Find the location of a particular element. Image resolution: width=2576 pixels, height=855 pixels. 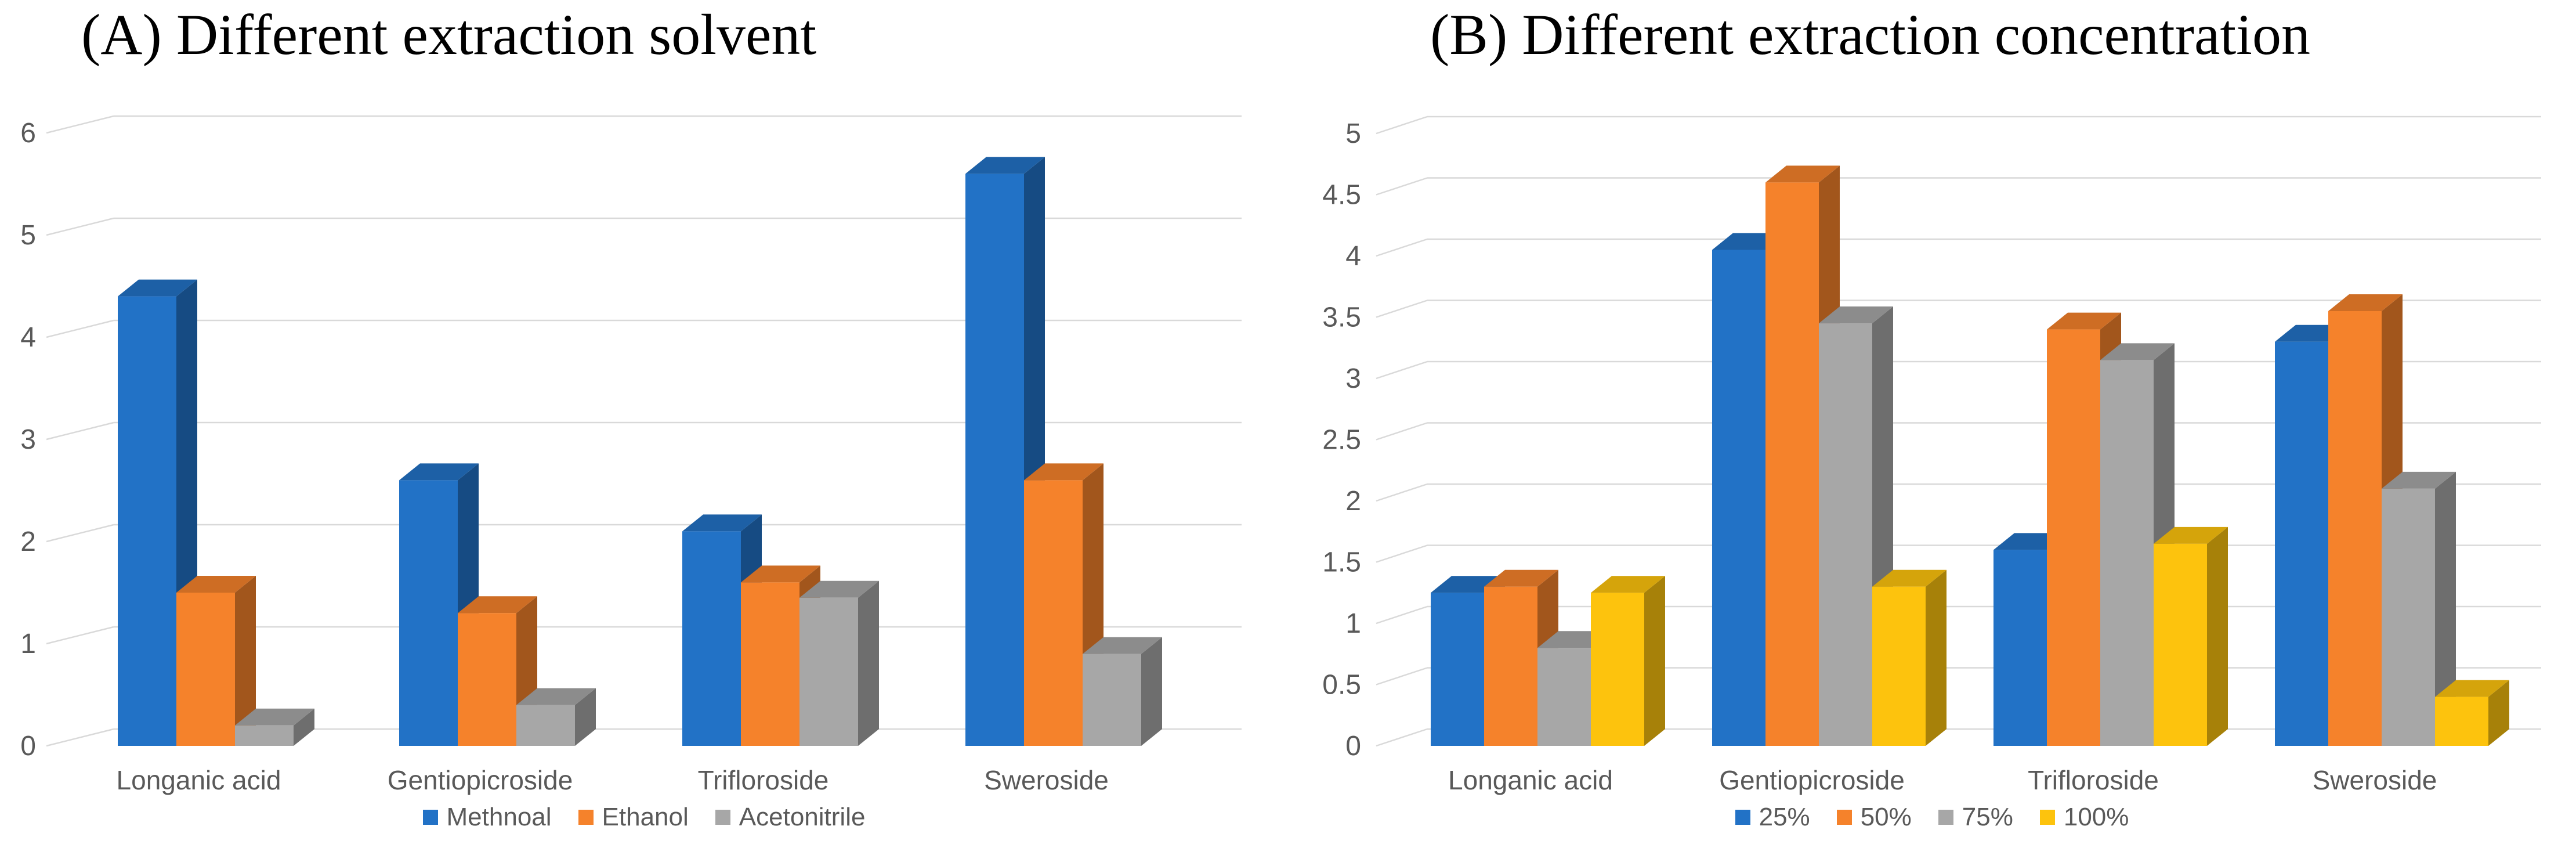

legend-label: Methnoal is located at coordinates (499, 817).